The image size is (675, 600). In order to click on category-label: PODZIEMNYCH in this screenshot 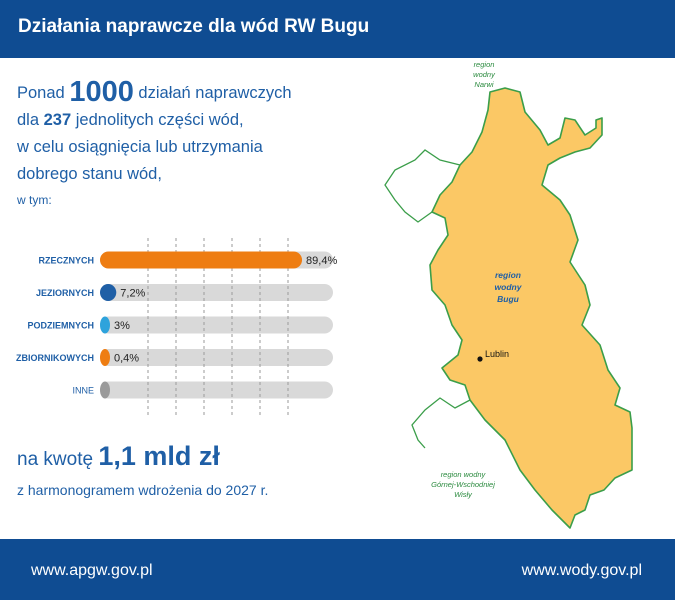, I will do `click(60, 326)`.